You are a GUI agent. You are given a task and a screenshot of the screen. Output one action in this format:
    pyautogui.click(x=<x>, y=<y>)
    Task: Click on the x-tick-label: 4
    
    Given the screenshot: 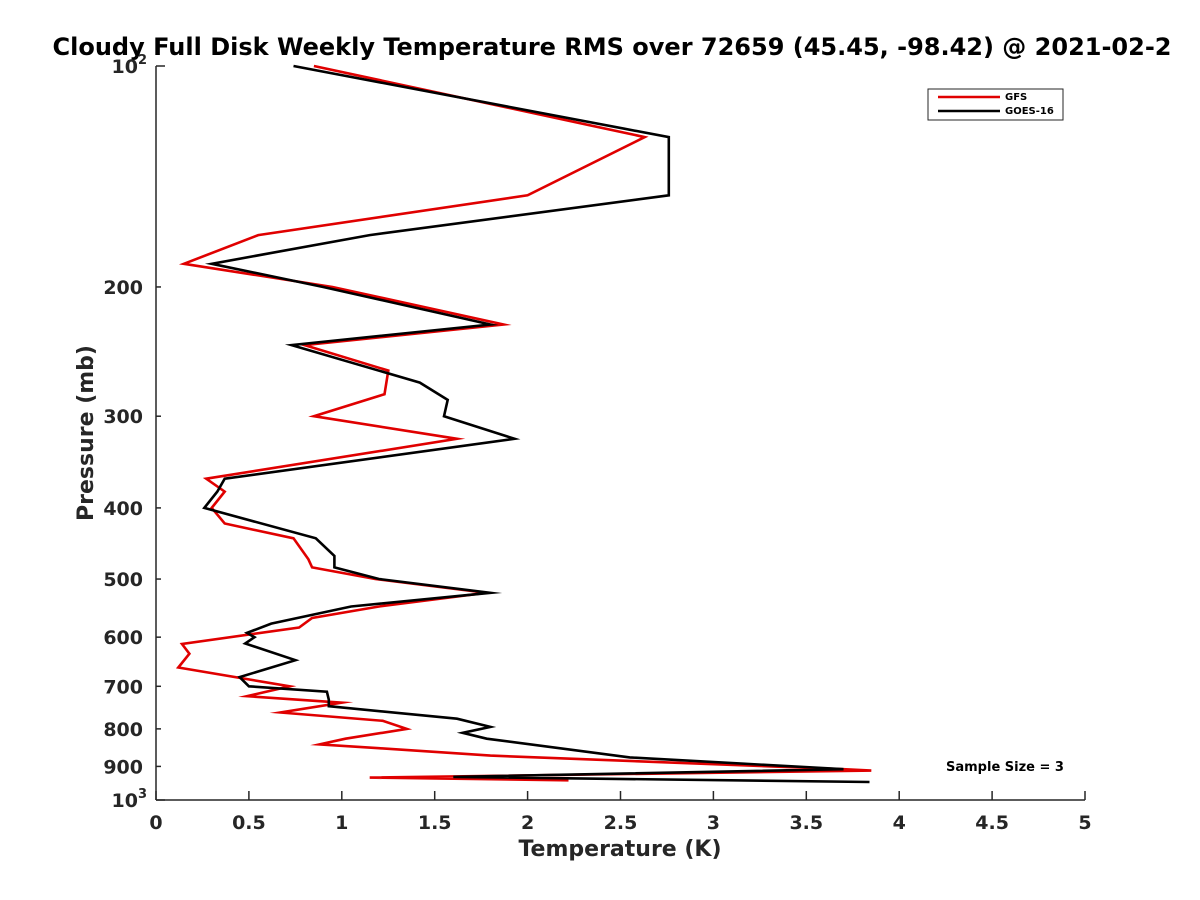 What is the action you would take?
    pyautogui.click(x=899, y=823)
    